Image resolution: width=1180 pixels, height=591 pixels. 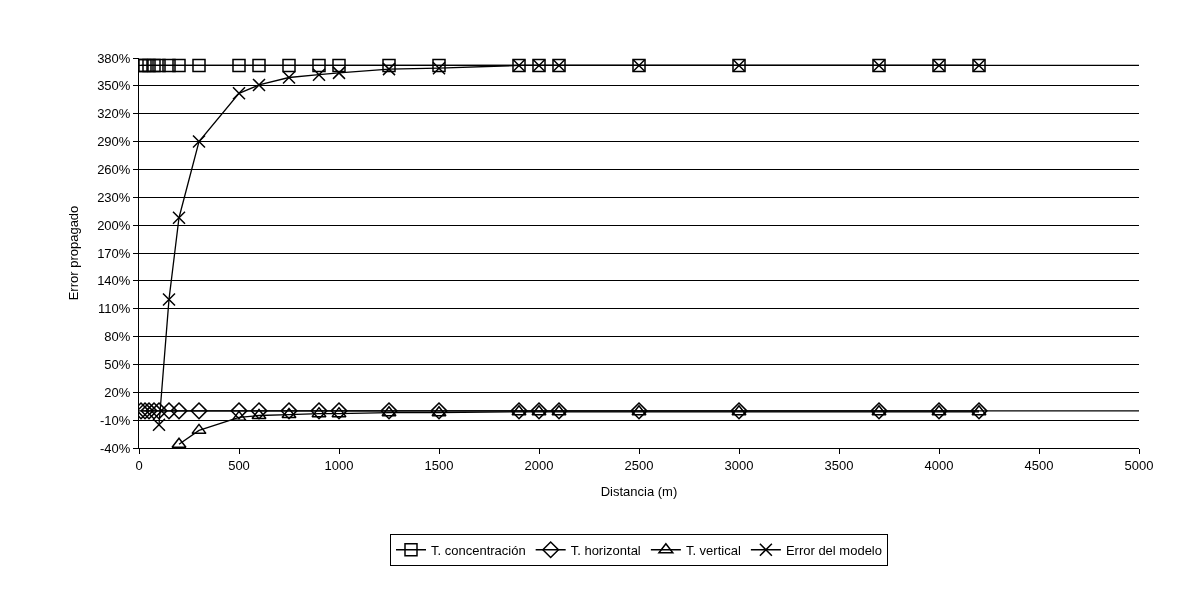 What do you see at coordinates (117, 364) in the screenshot?
I see `y-tick-label: 50%` at bounding box center [117, 364].